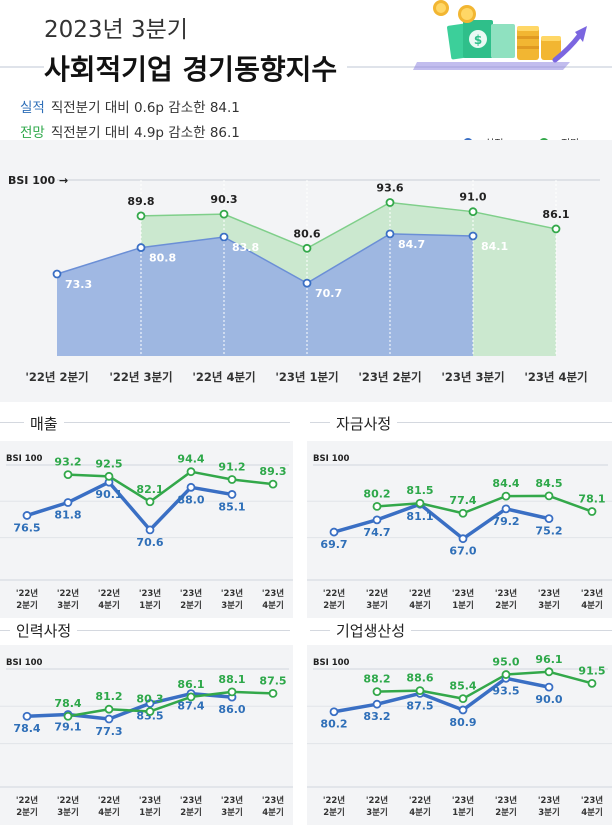 The image size is (612, 828). I want to click on summary-actual: 실적 직전분기 대비 0.6p 감소한 84.1, so click(130, 106).